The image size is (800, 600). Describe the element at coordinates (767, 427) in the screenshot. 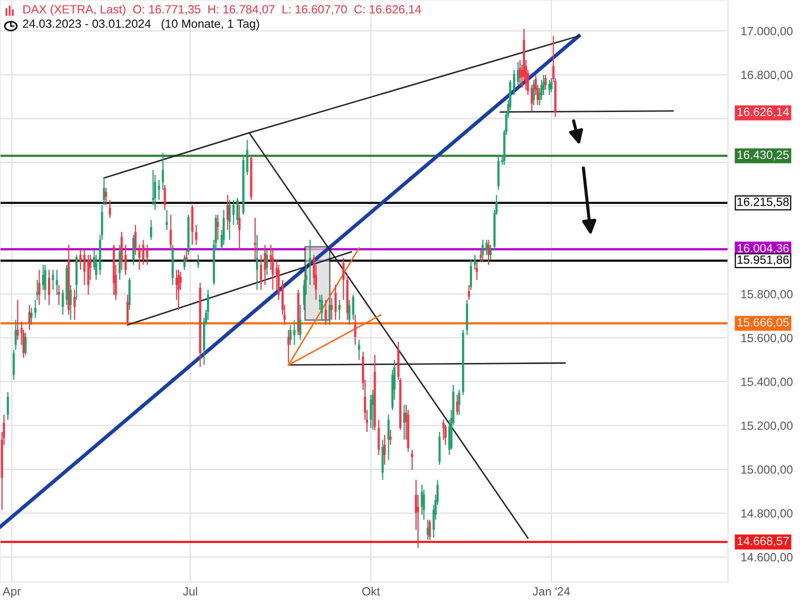

I see `y-tick-label: 15.200,00` at that location.